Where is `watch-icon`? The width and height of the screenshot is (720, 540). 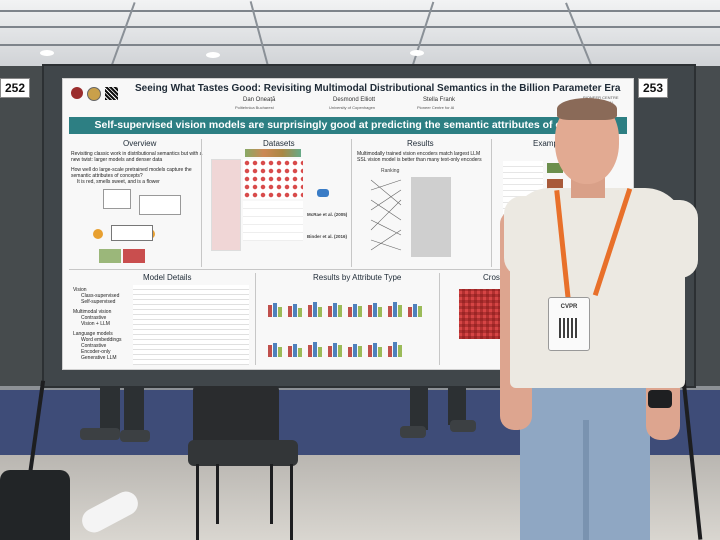 watch-icon is located at coordinates (660, 399).